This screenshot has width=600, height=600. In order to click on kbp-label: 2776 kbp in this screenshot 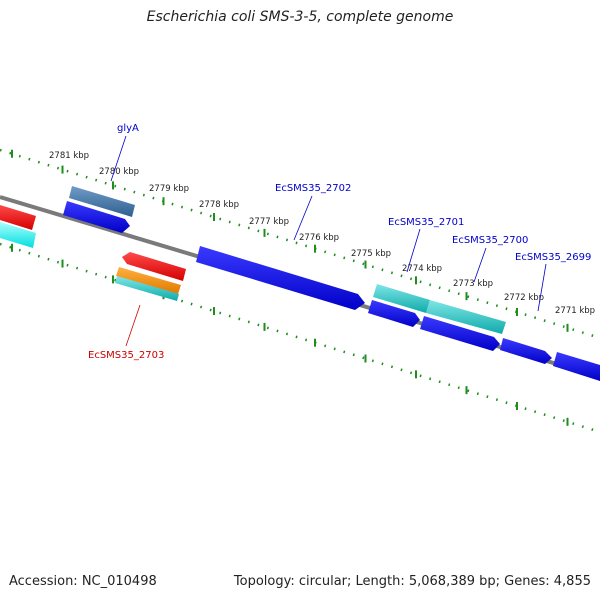, I will do `click(319, 238)`.